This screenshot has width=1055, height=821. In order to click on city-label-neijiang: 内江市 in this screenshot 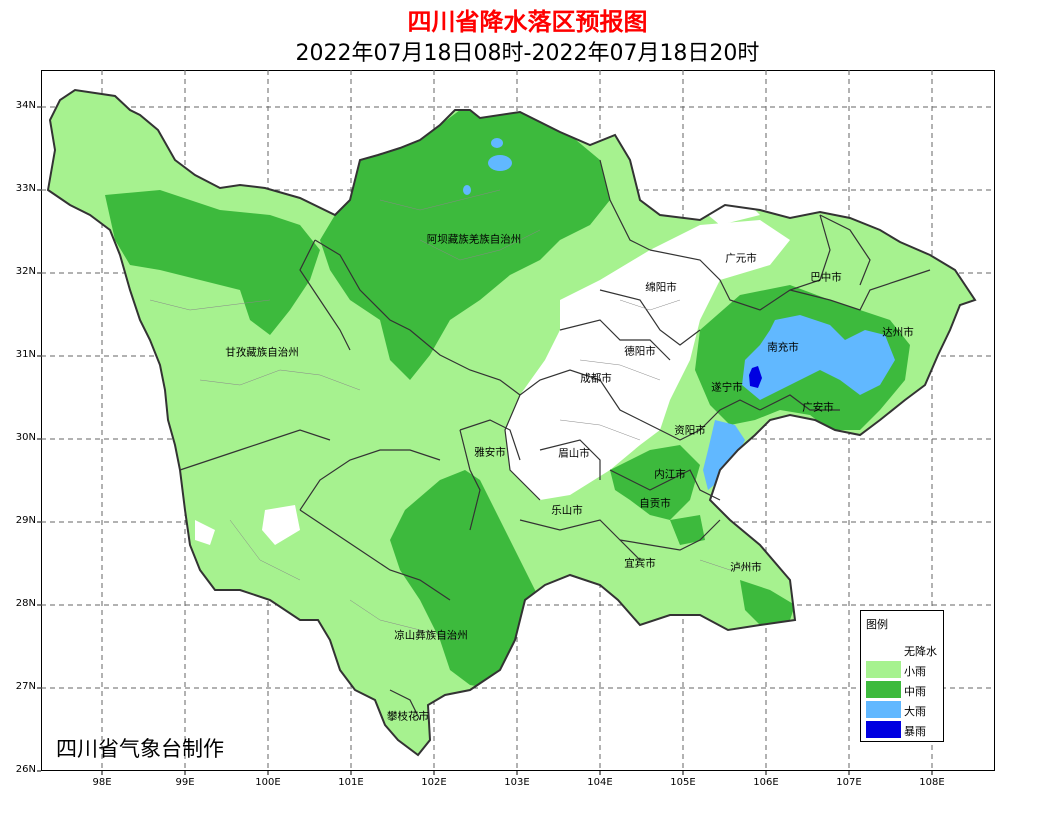, I will do `click(670, 474)`.